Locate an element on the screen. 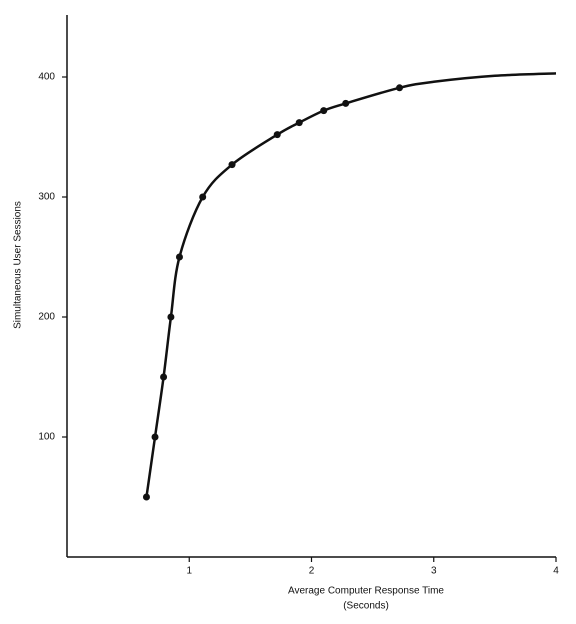  x-axis-label: (Seconds) is located at coordinates (366, 606).